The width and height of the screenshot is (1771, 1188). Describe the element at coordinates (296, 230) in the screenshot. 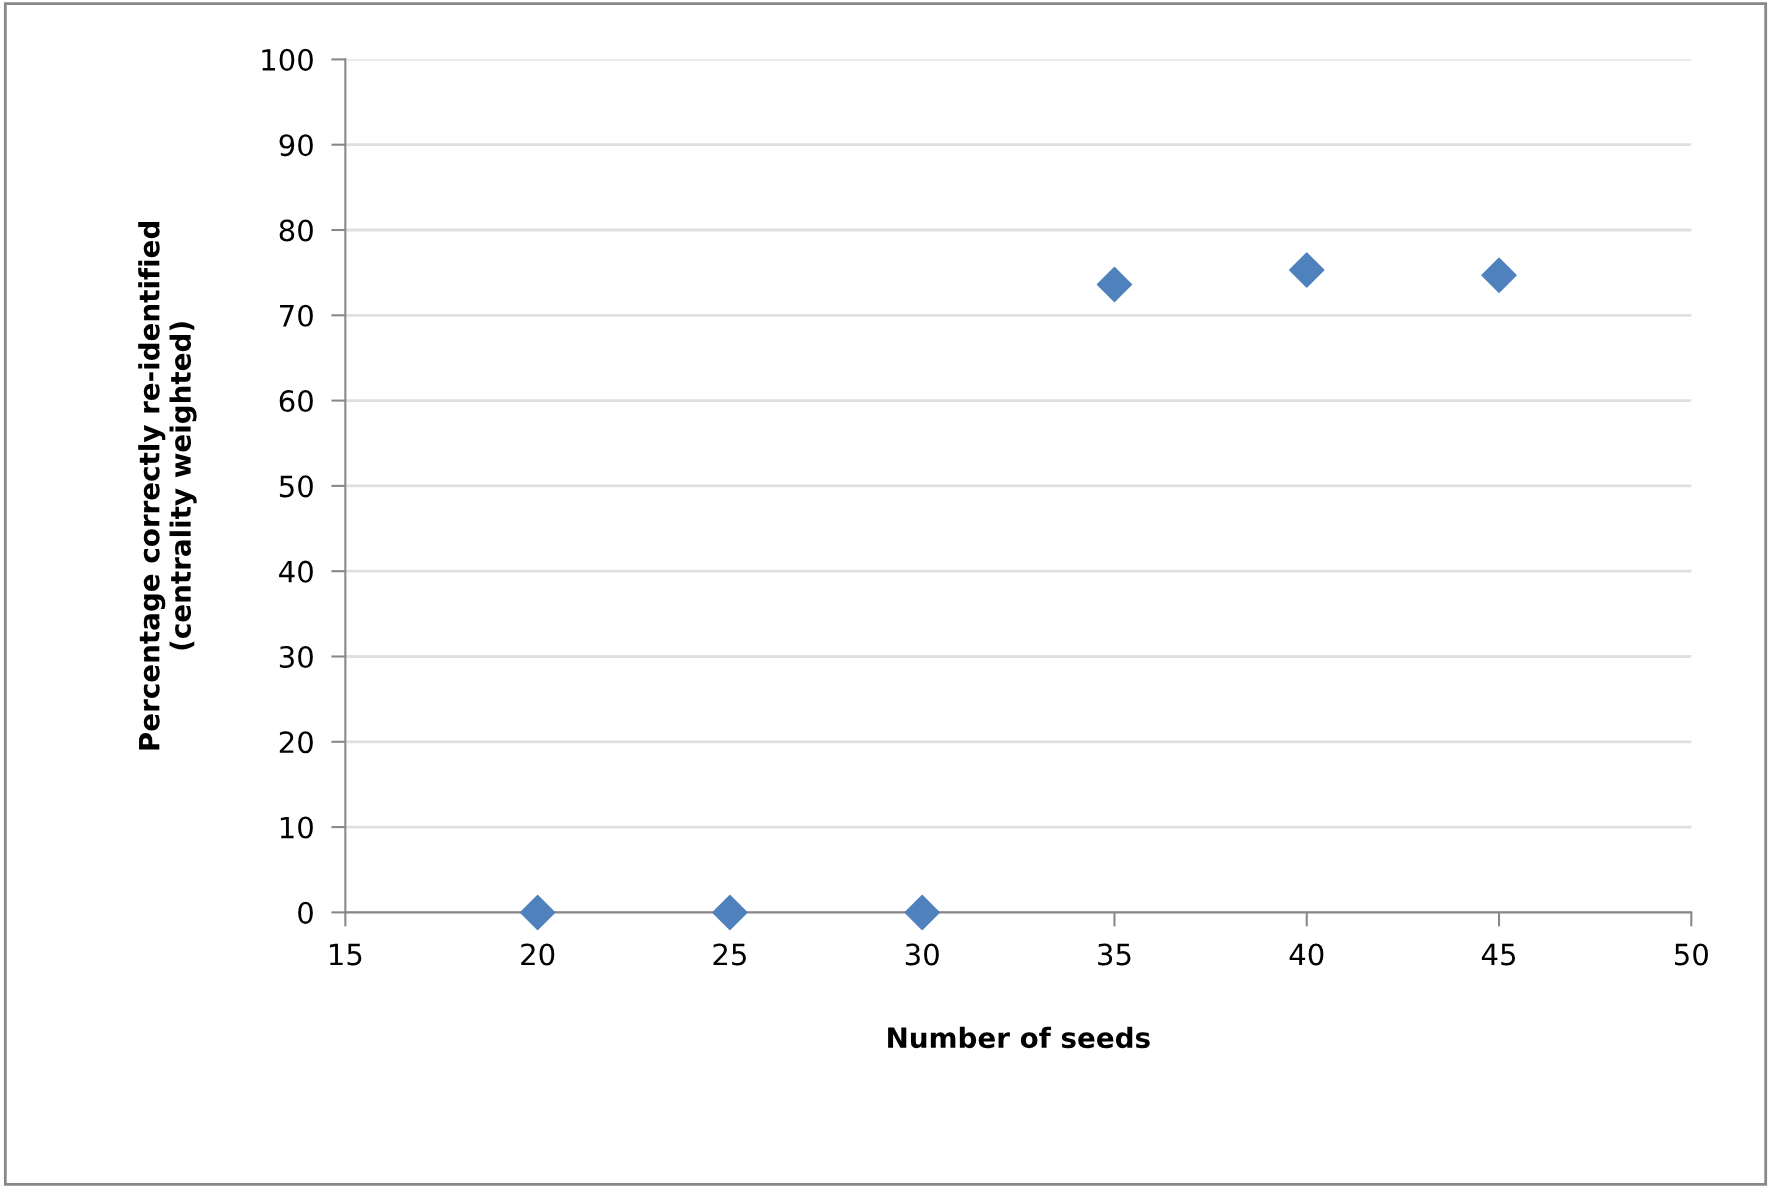

I see `y-tick-label: 80` at that location.